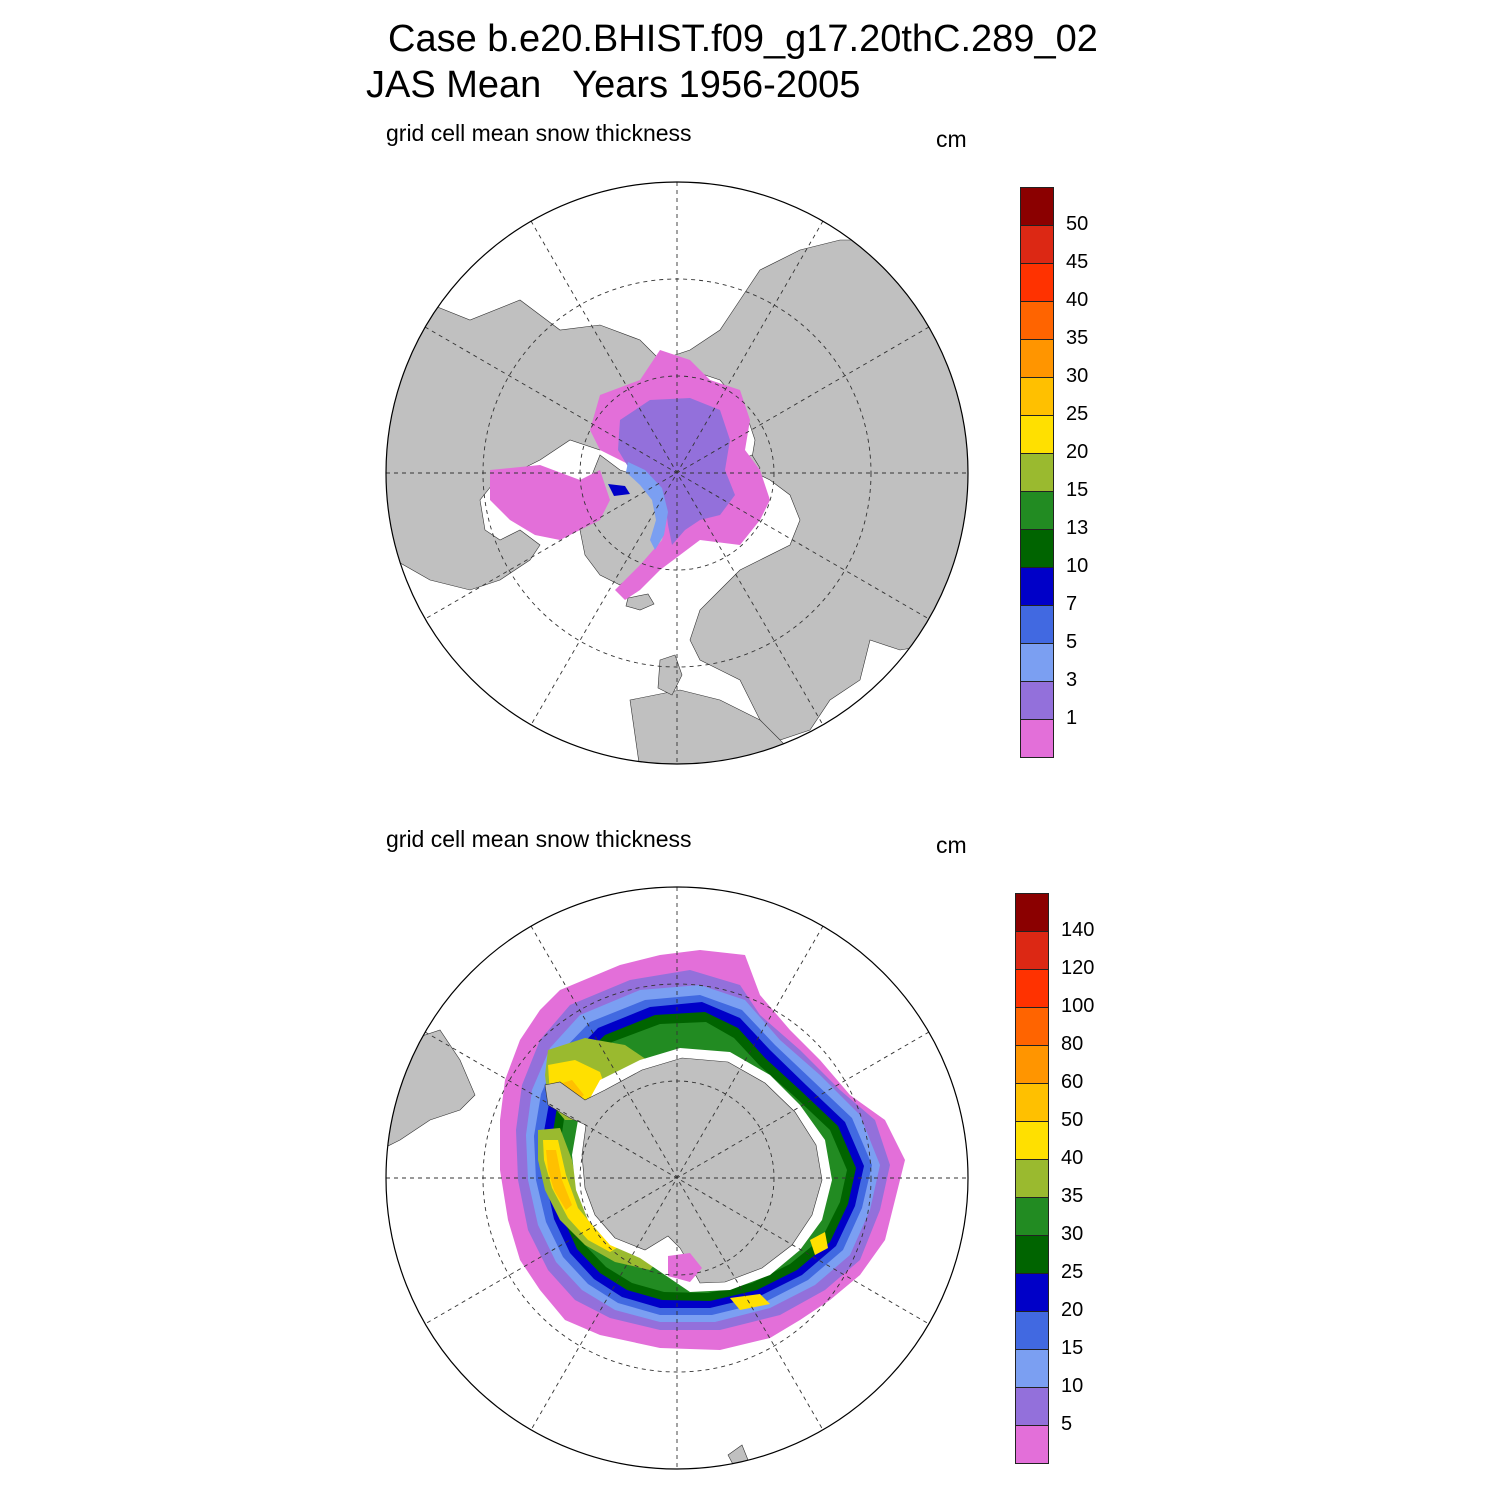 Image resolution: width=1500 pixels, height=1500 pixels. Describe the element at coordinates (1070, 1178) in the screenshot. I see `antarctic-colorbar: 140 120 100 80 60 50 40 35 30 25 20 15 10 5` at that location.